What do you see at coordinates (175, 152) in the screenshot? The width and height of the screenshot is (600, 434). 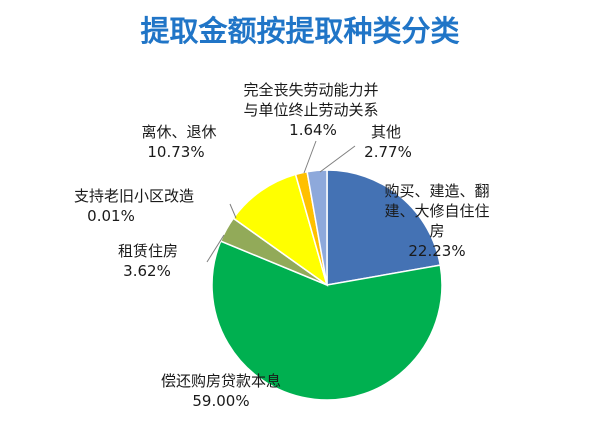 I see `value-label: 10.73%` at bounding box center [175, 152].